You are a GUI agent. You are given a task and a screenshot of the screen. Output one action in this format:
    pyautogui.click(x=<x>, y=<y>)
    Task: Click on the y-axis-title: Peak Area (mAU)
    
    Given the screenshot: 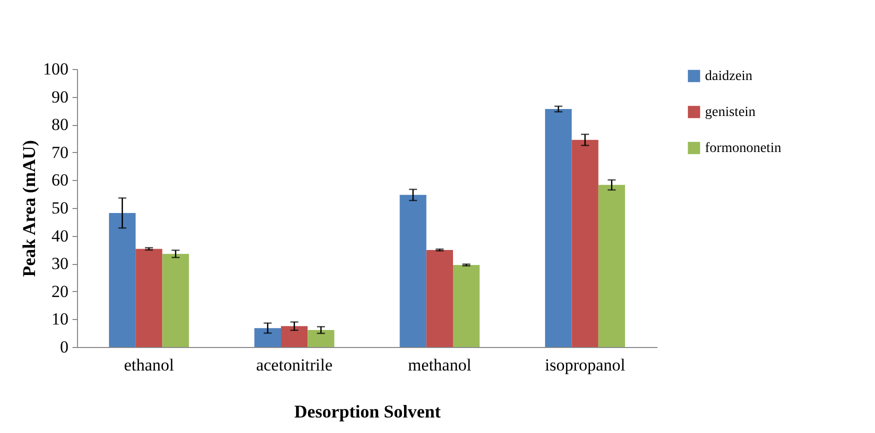 What is the action you would take?
    pyautogui.click(x=29, y=208)
    